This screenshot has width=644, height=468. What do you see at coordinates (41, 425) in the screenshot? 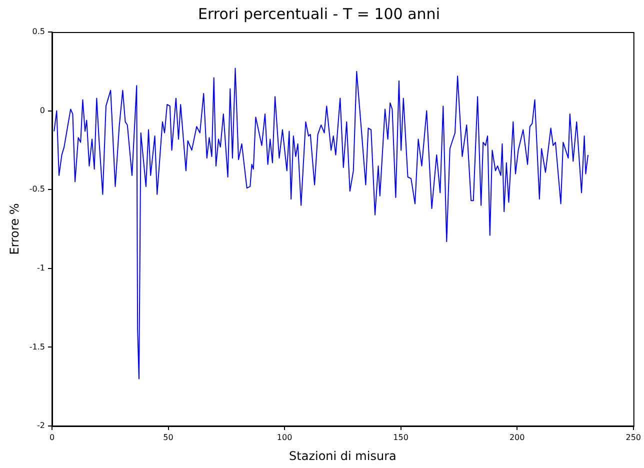
I see `y-tick-label: -2` at bounding box center [41, 425].